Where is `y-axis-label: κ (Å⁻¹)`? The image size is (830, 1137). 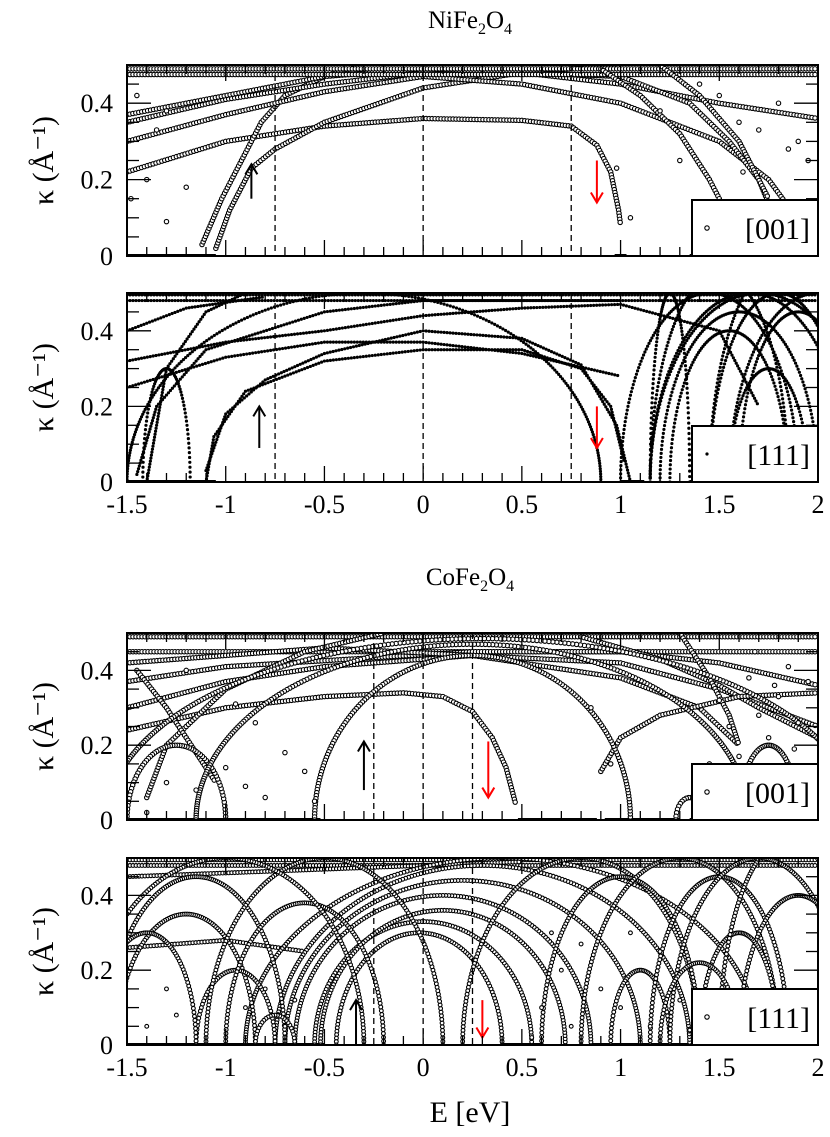 y-axis-label: κ (Å⁻¹) is located at coordinates (43, 160).